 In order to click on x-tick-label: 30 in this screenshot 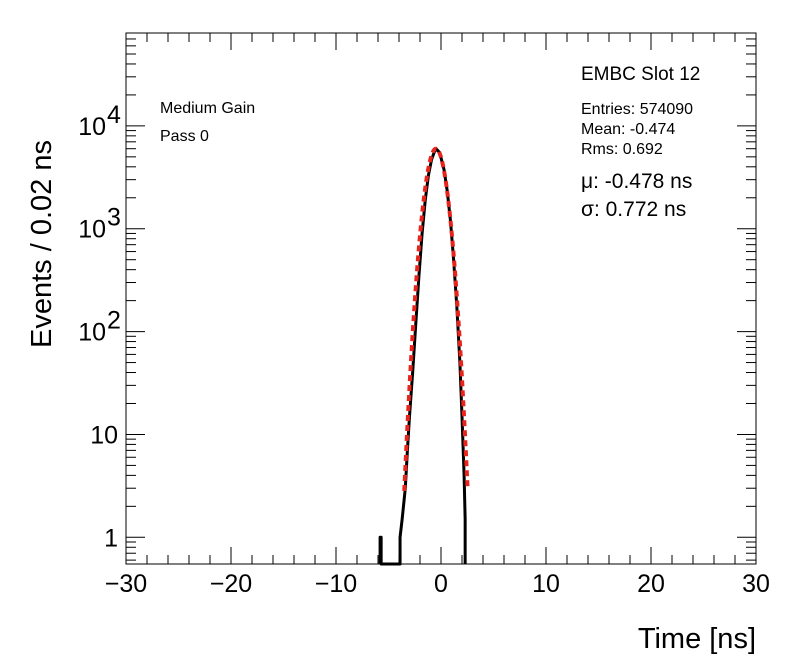, I will do `click(756, 584)`.